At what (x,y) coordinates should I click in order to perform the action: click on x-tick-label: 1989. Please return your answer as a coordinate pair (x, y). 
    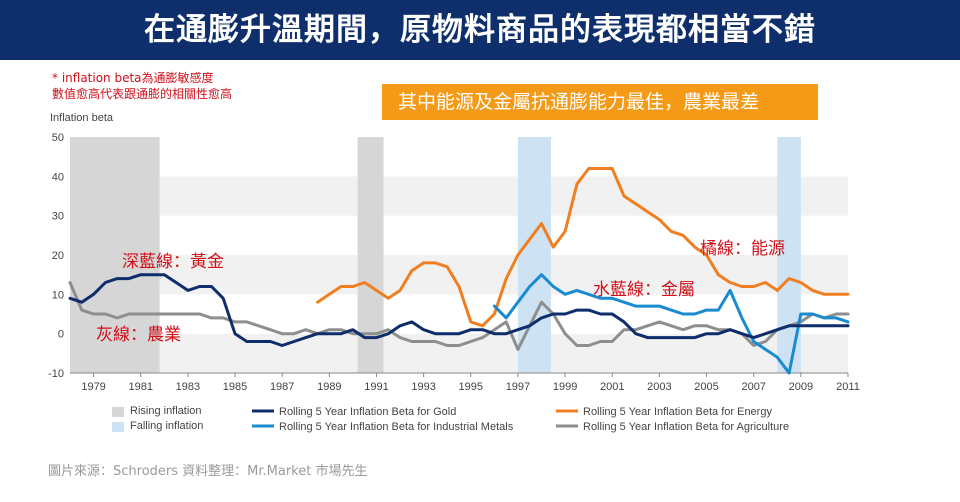
    Looking at the image, I should click on (329, 387).